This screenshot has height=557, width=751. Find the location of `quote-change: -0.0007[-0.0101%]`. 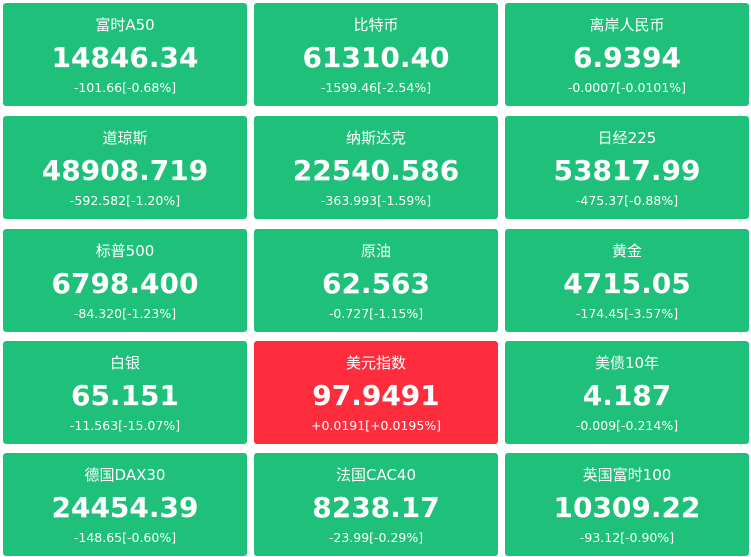

quote-change: -0.0007[-0.0101%] is located at coordinates (627, 87).